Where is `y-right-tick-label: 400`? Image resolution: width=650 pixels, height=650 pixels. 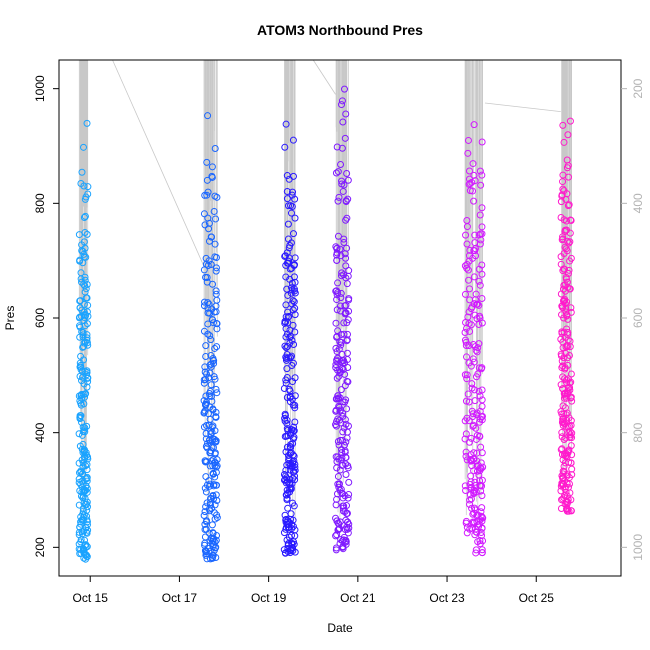
y-right-tick-label: 400 is located at coordinates (638, 203).